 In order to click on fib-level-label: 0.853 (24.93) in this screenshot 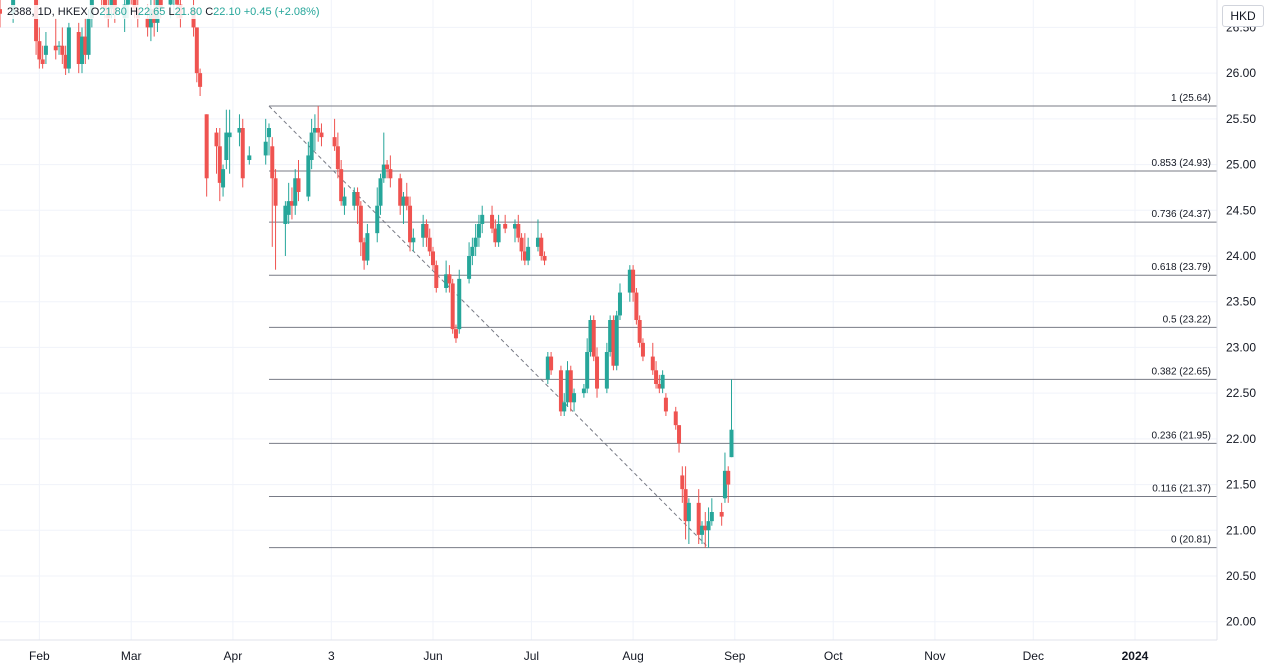, I will do `click(1182, 163)`.